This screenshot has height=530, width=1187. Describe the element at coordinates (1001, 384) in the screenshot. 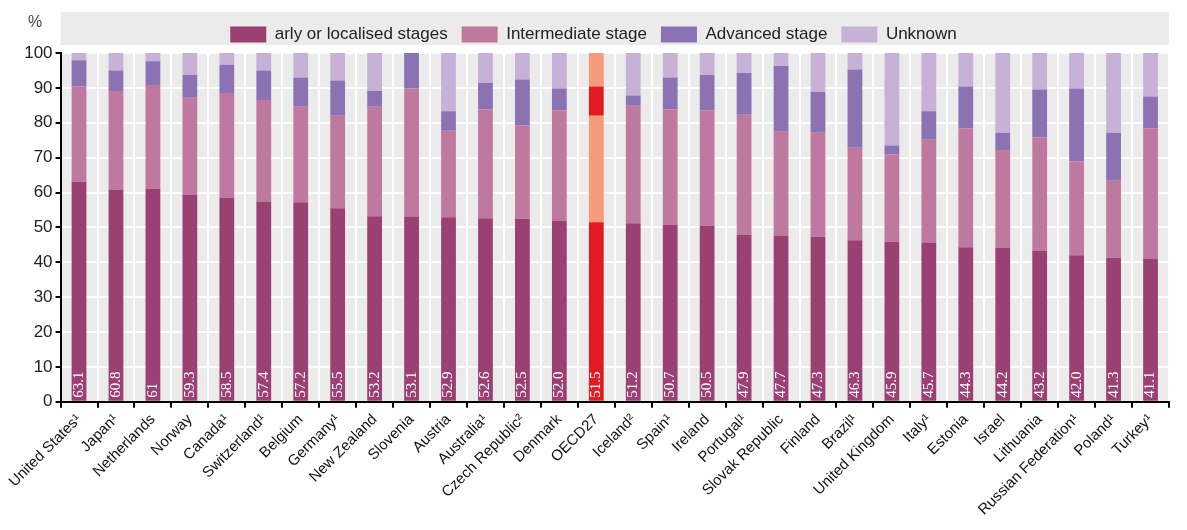

I see `data-label: 44.2` at that location.